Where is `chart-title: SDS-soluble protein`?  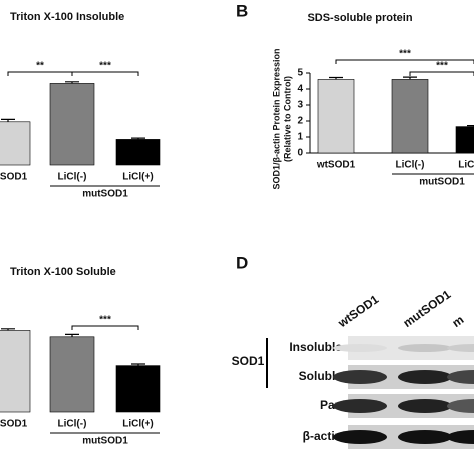 chart-title: SDS-soluble protein is located at coordinates (359, 18).